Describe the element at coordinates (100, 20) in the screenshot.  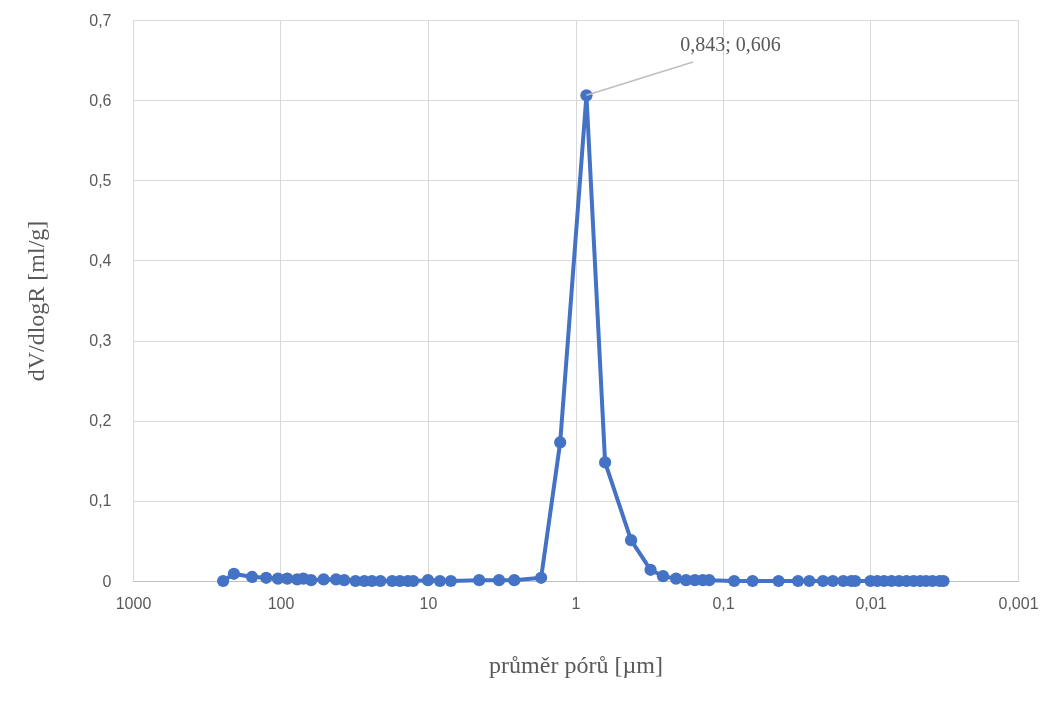
I see `y-tick-label: 0,7` at that location.